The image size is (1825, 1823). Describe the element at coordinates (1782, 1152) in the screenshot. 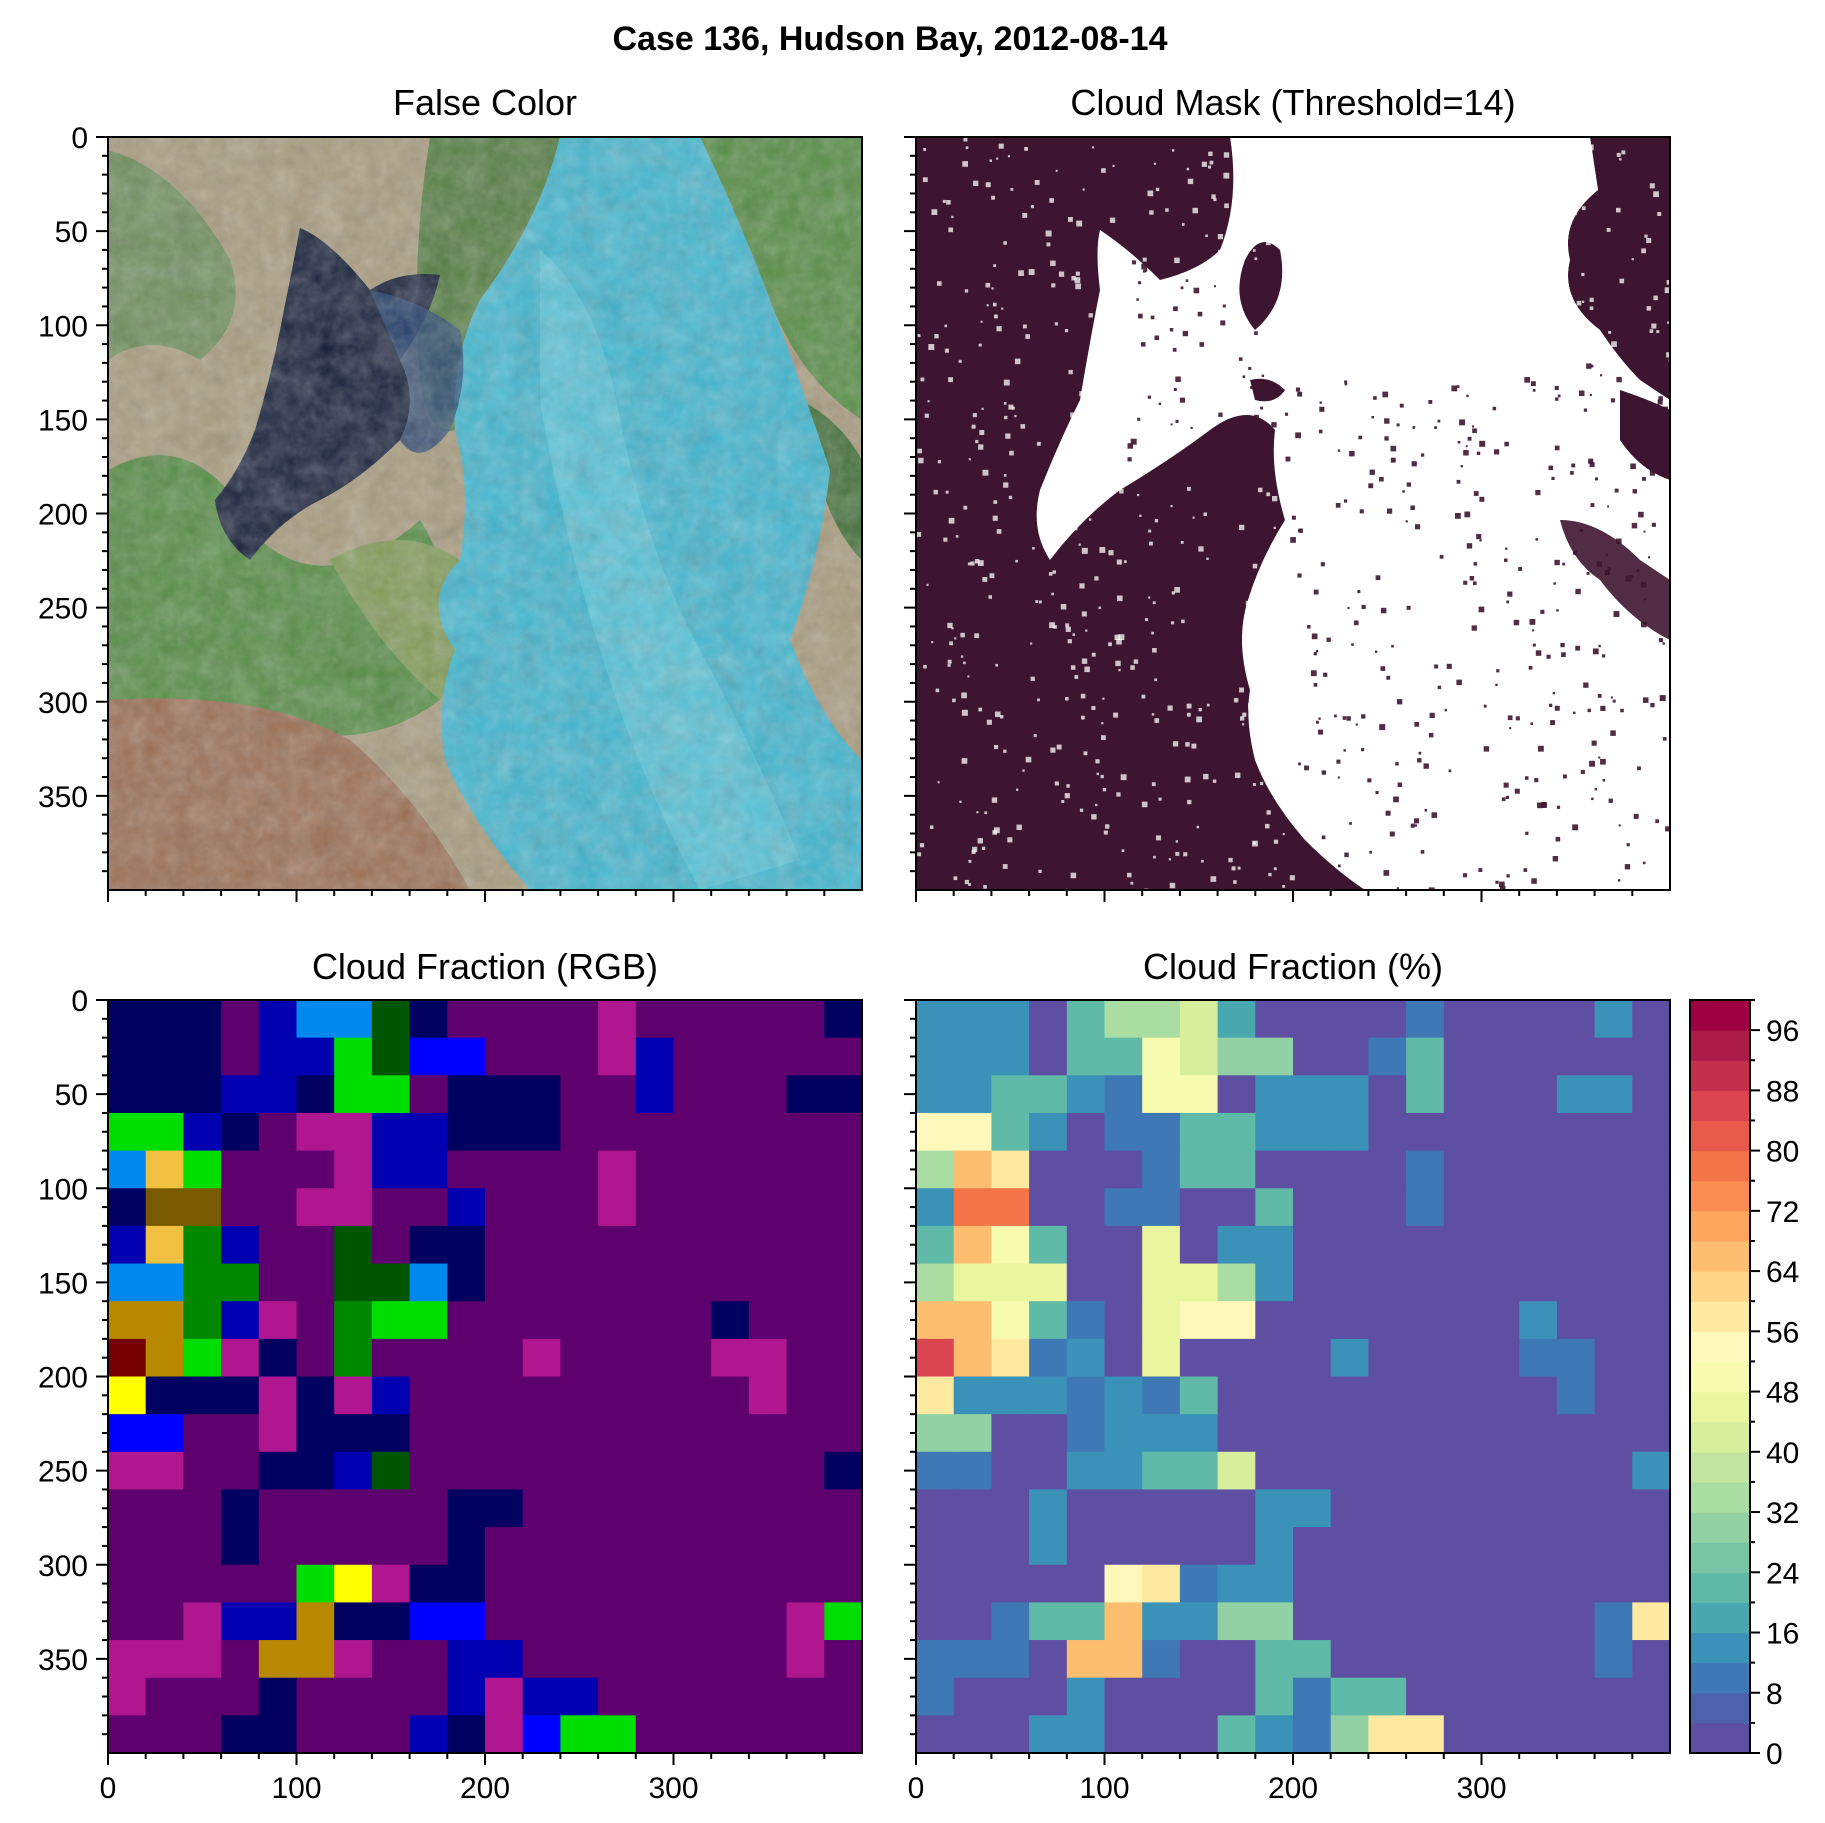

I see `colorbar-tick-label: 80` at that location.